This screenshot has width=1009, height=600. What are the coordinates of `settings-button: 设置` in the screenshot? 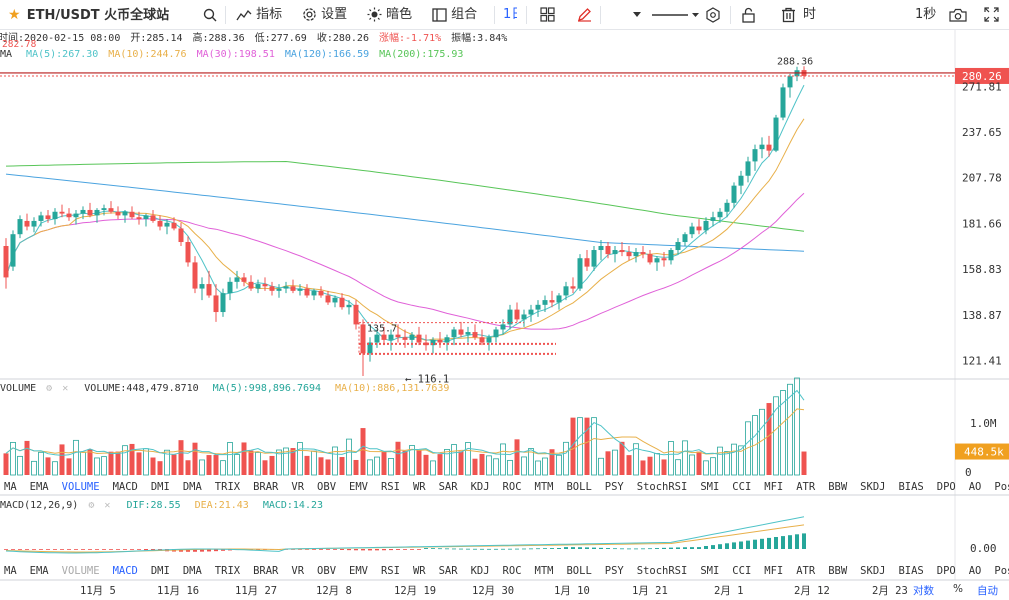 It's located at (324, 15).